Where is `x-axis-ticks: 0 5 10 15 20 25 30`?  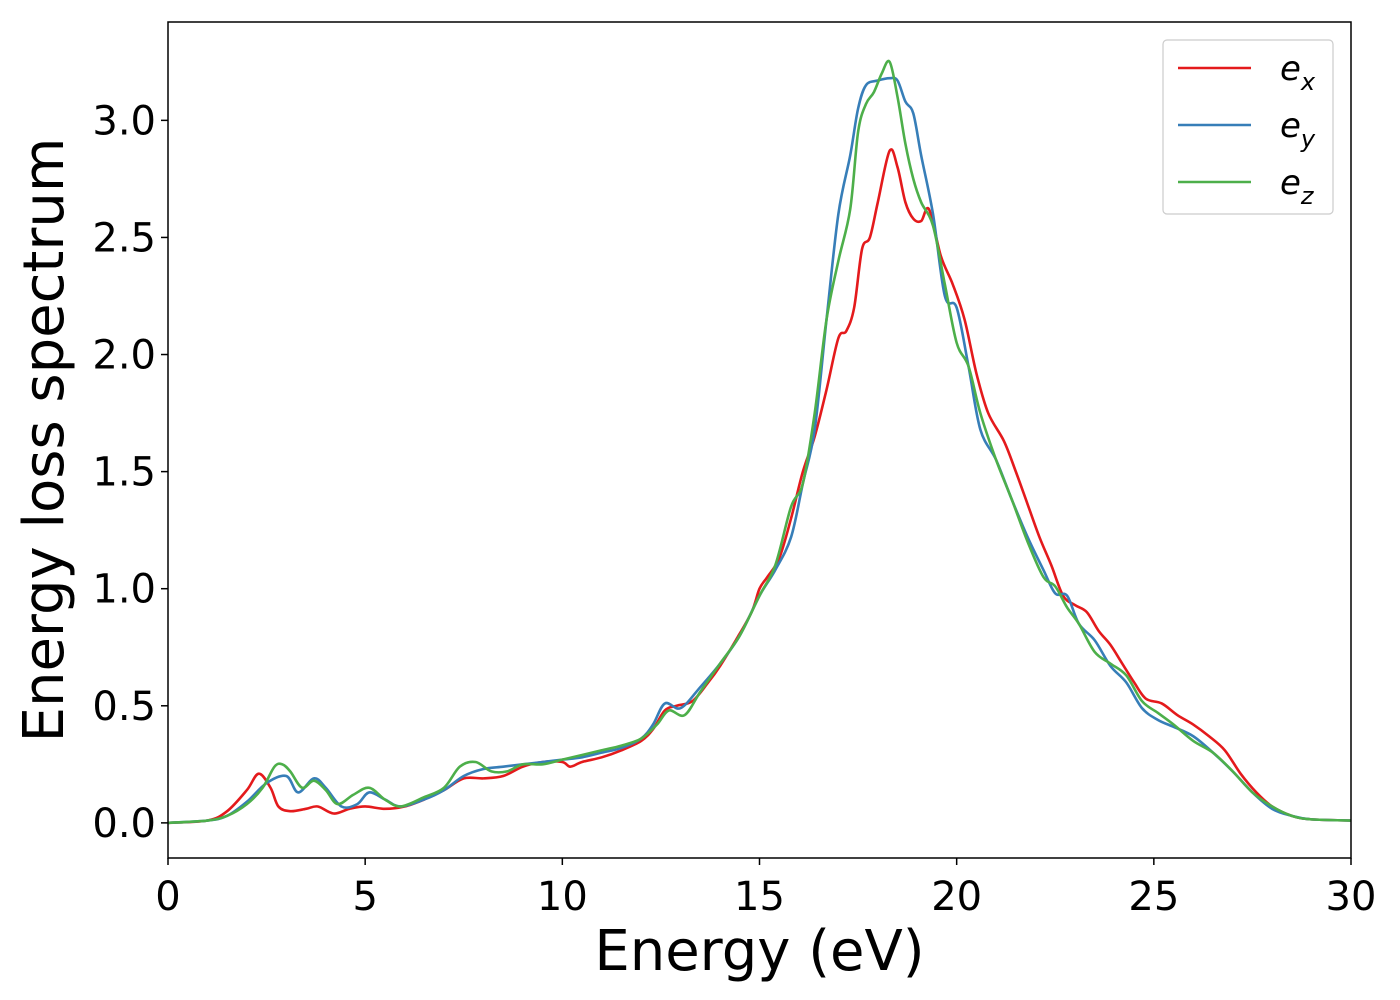
x-axis-ticks: 0 5 10 15 20 25 30 is located at coordinates (765, 889).